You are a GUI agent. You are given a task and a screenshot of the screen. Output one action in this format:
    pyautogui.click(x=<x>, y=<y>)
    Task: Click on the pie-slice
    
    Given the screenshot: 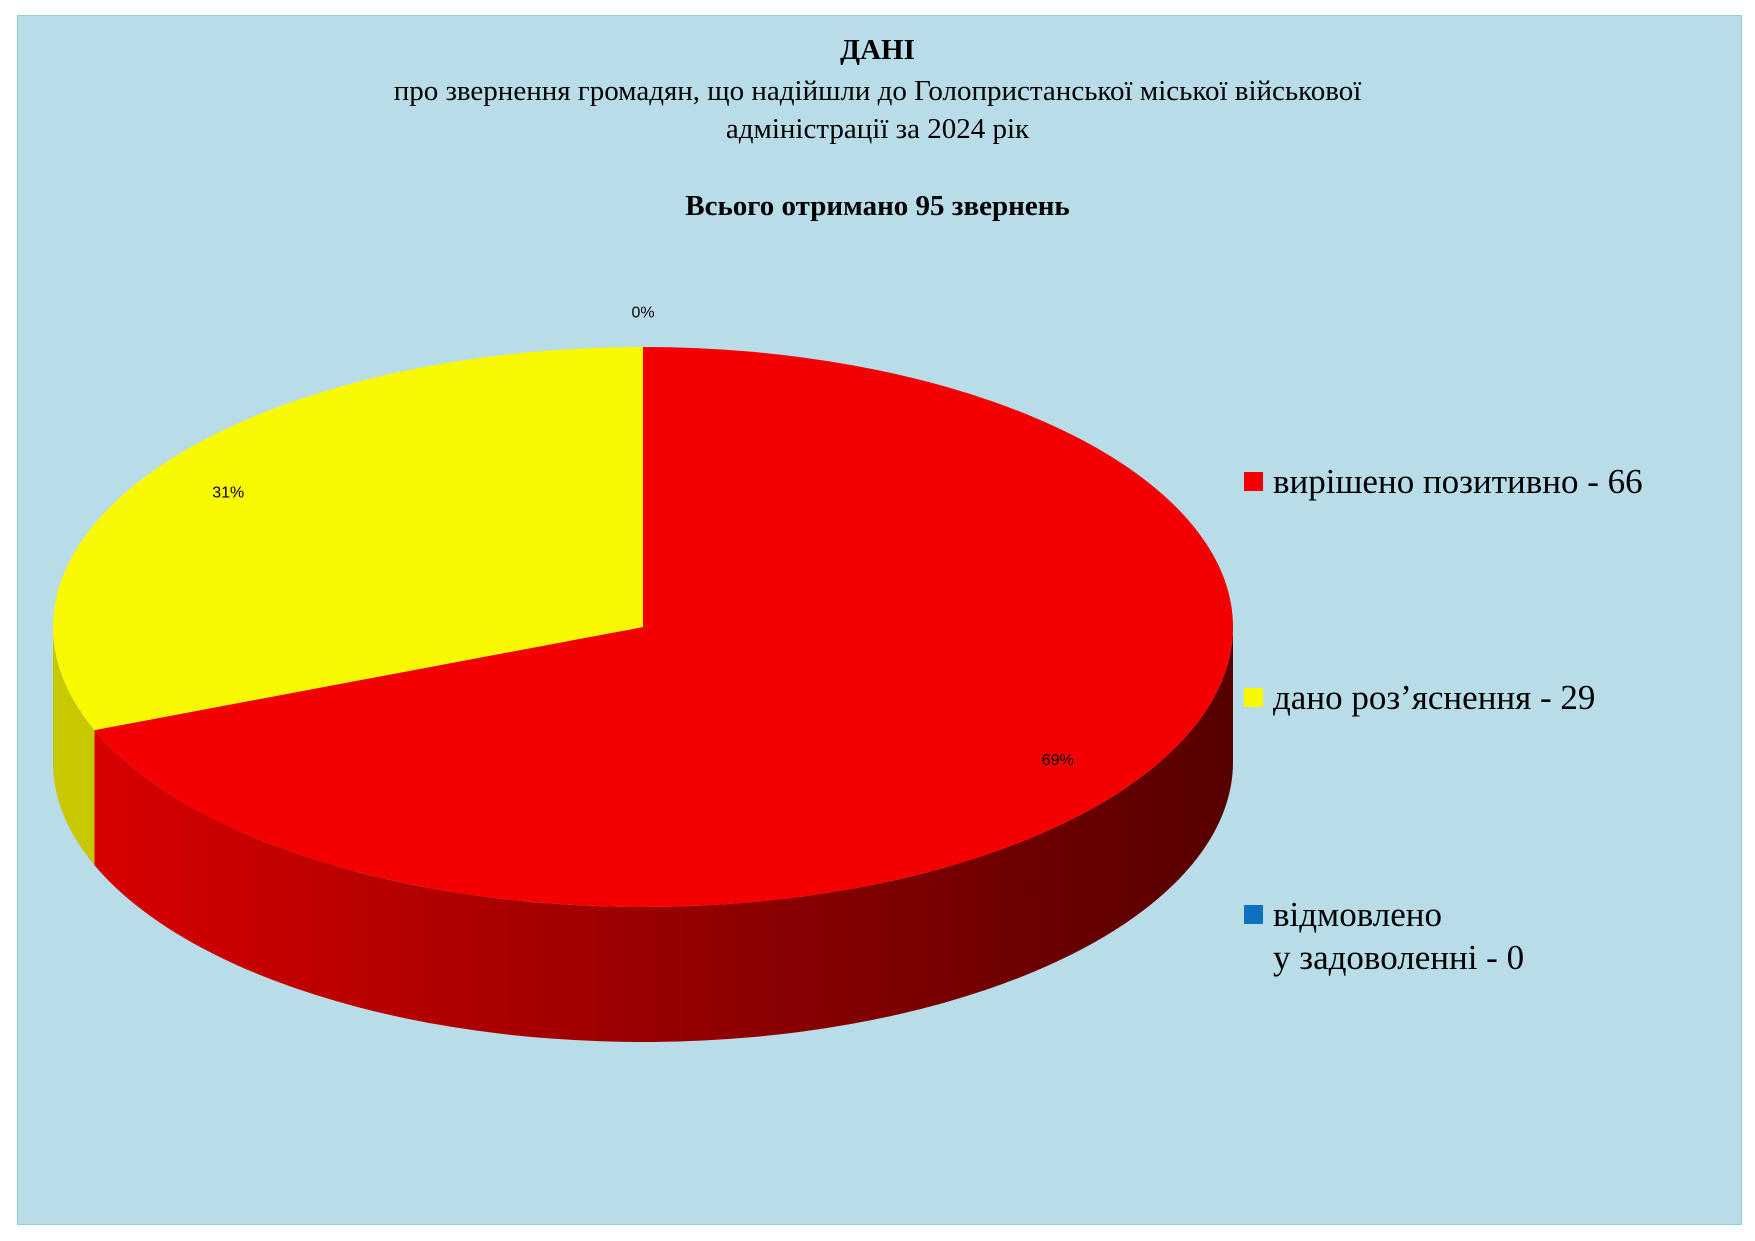 What is the action you would take?
    pyautogui.click(x=348, y=606)
    